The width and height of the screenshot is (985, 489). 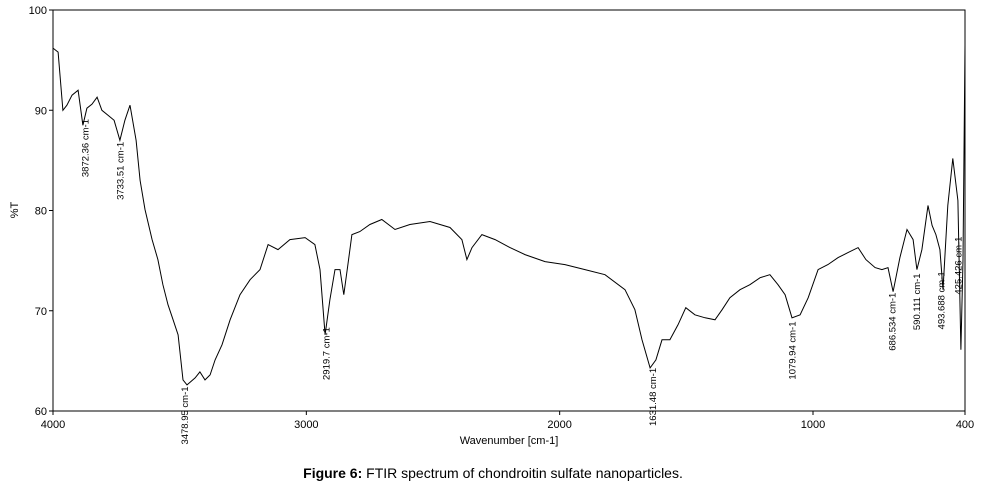 I want to click on x-axis-title: Wavenumber [cm-1], so click(x=509, y=441).